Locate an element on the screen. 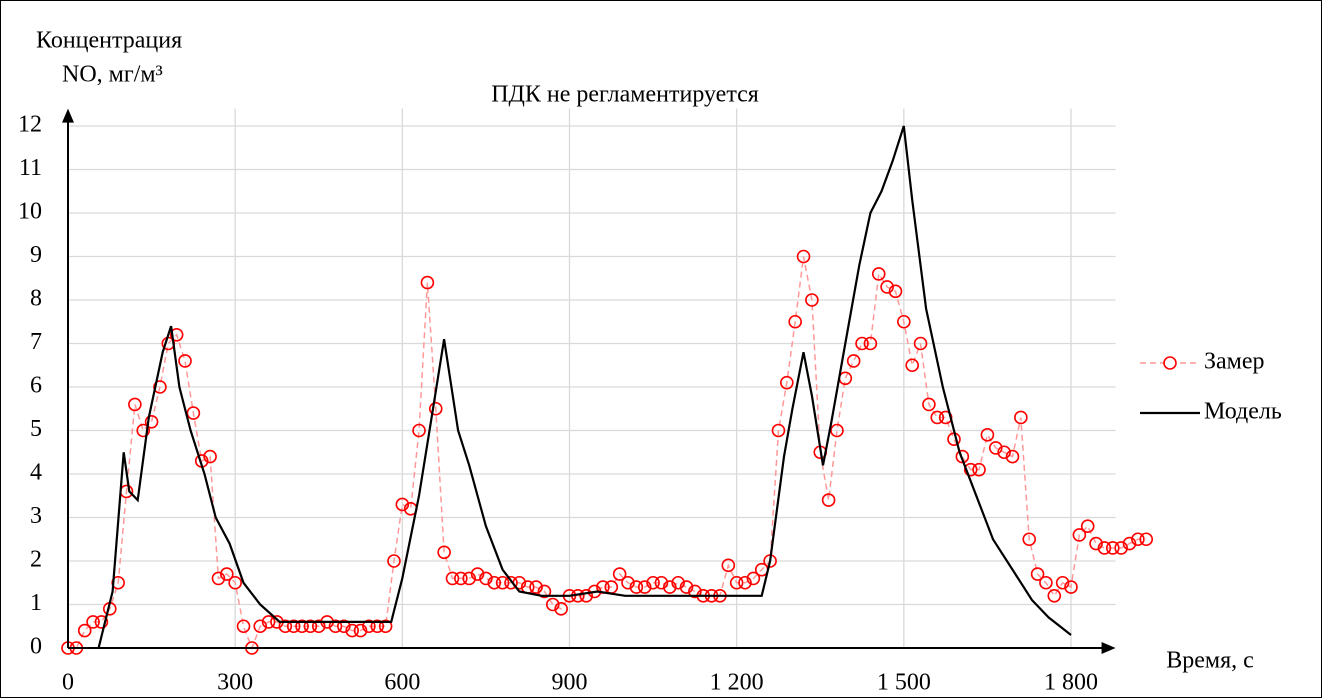 The height and width of the screenshot is (698, 1322). x-axis-arrow is located at coordinates (1108, 648).